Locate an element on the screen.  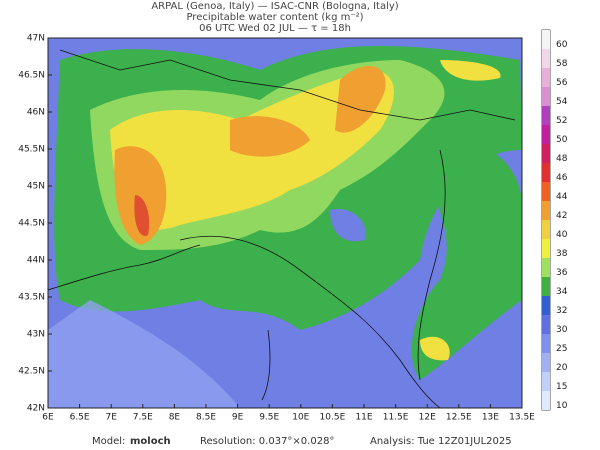
colorbar-label: 44 is located at coordinates (562, 197).